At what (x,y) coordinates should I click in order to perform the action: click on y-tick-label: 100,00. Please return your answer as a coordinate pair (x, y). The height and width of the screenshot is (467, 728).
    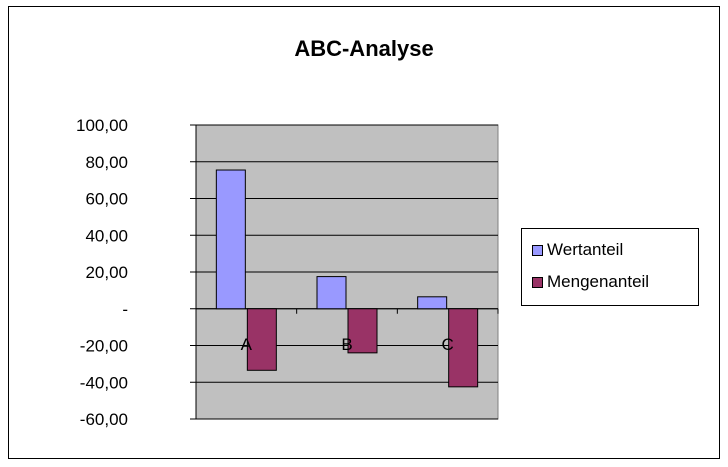
    Looking at the image, I should click on (102, 125).